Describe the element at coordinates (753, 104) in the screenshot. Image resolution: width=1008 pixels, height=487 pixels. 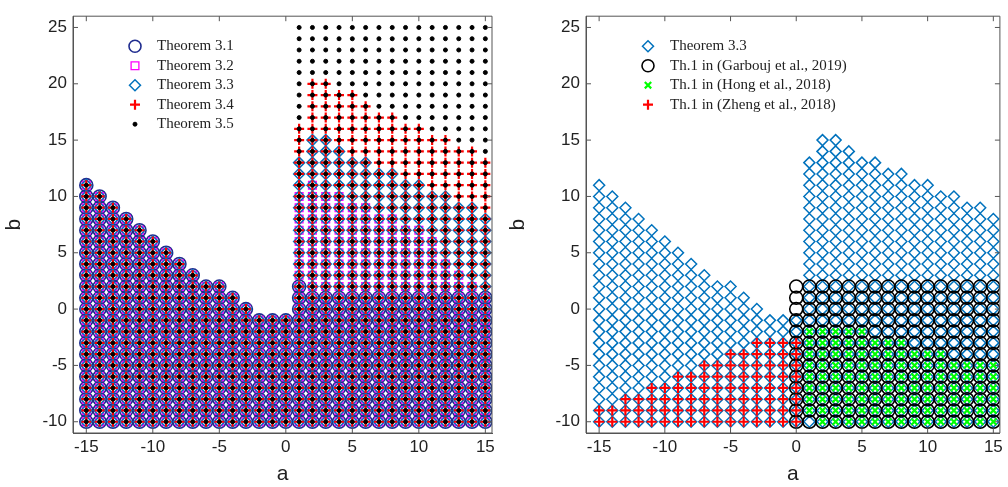
I see `legend-label: Th.1 in (Zheng et al., 2018)` at that location.